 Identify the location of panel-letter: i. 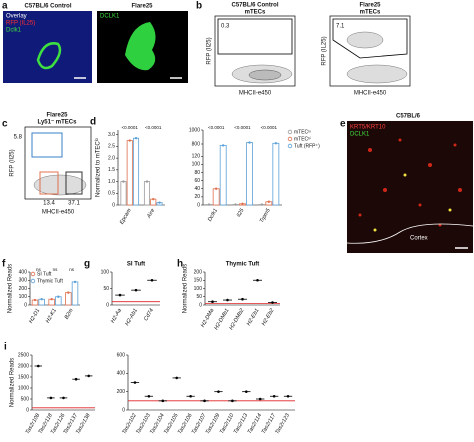
(5, 347).